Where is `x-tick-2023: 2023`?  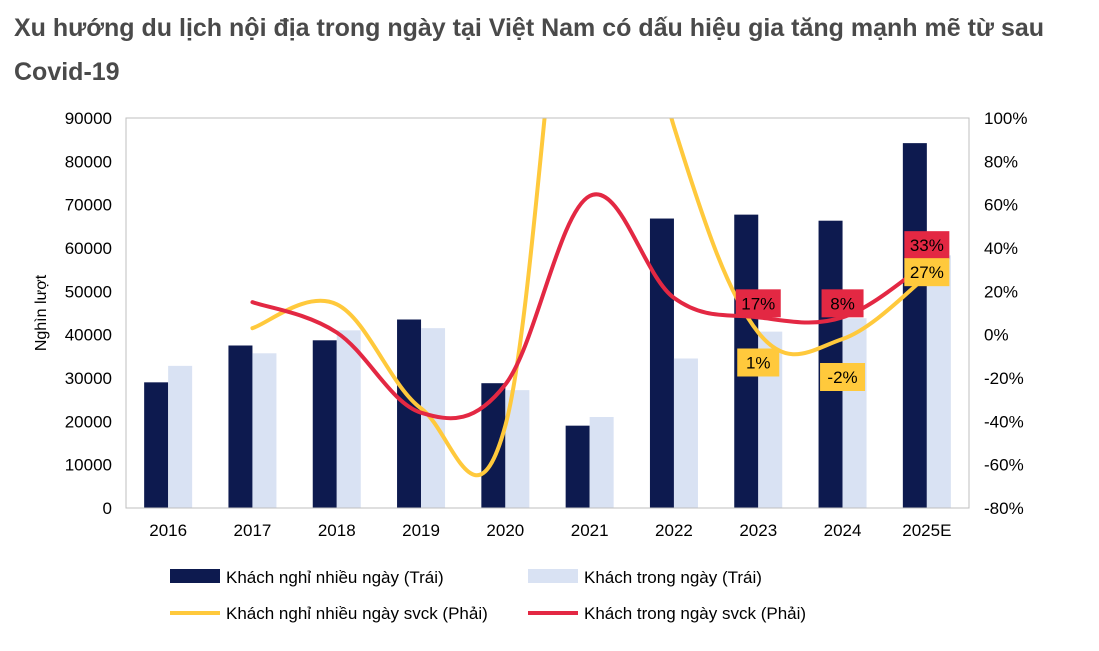
x-tick-2023: 2023 is located at coordinates (758, 530).